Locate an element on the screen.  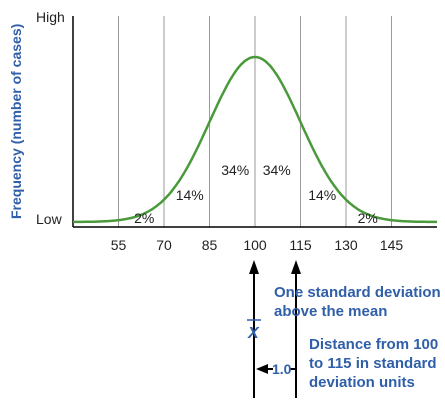
sd-arrow-head is located at coordinates (296, 267).